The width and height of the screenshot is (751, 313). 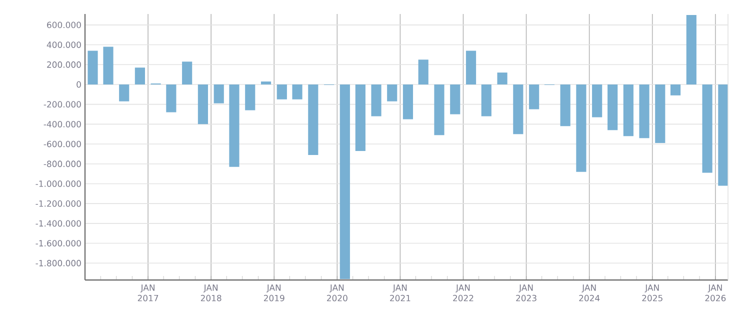 What do you see at coordinates (58, 223) in the screenshot?
I see `y-tick-label: -1.400.000` at bounding box center [58, 223].